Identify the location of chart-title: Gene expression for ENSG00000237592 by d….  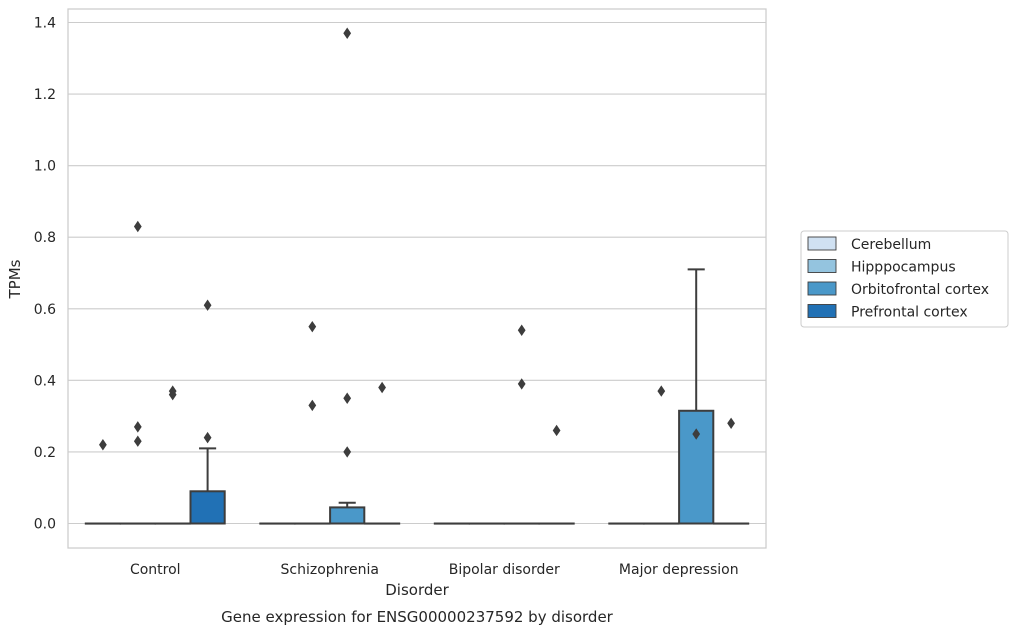
(417, 617).